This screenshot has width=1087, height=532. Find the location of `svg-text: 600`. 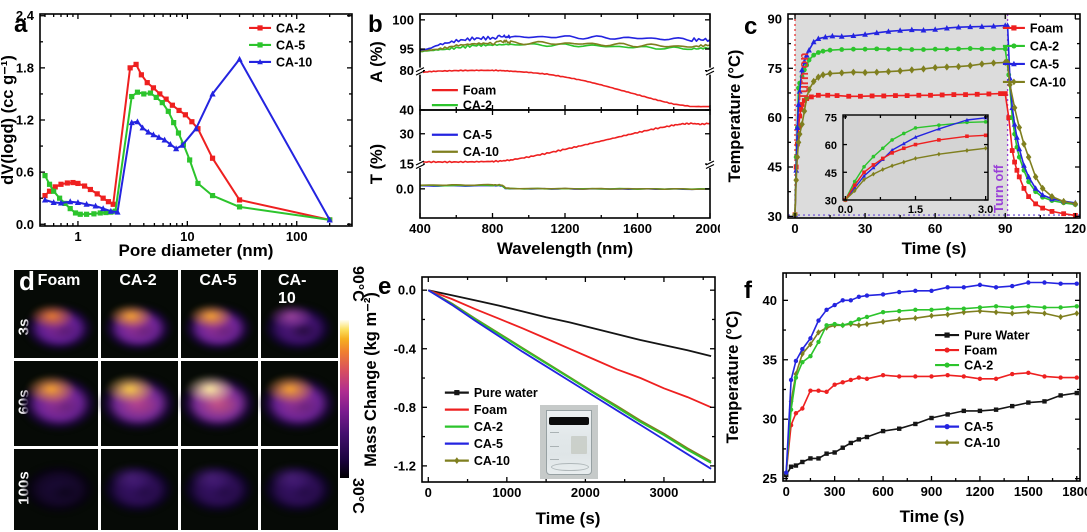

svg-text: 600 is located at coordinates (883, 491).